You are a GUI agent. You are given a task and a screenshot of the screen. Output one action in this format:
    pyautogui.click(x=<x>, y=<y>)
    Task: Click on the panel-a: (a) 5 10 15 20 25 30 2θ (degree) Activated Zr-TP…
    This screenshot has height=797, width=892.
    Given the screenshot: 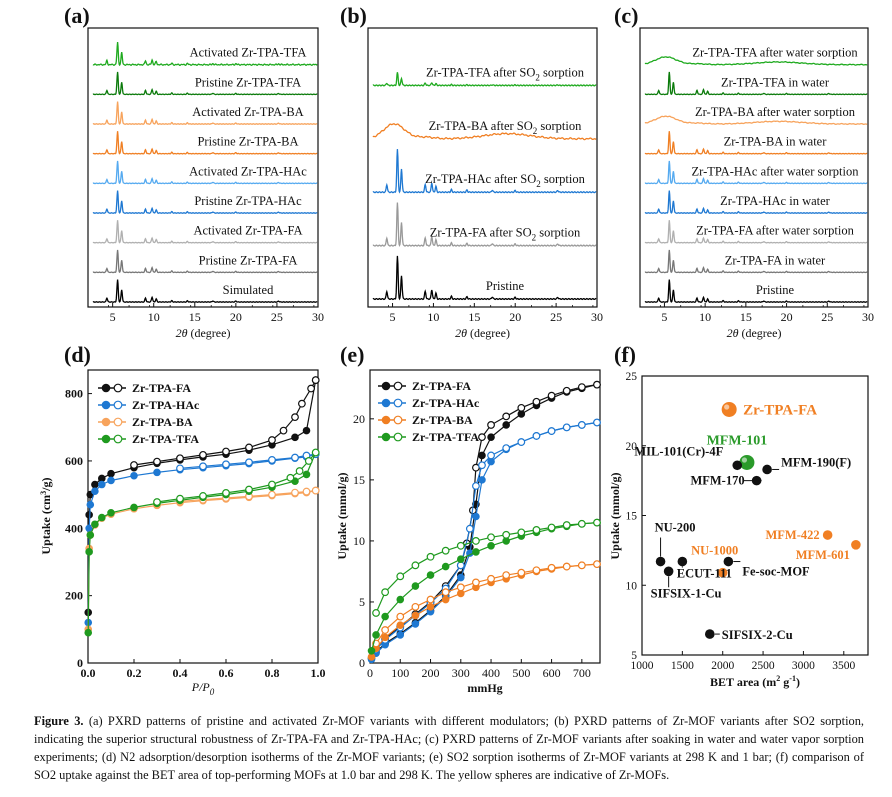 What is the action you would take?
    pyautogui.click(x=194, y=171)
    